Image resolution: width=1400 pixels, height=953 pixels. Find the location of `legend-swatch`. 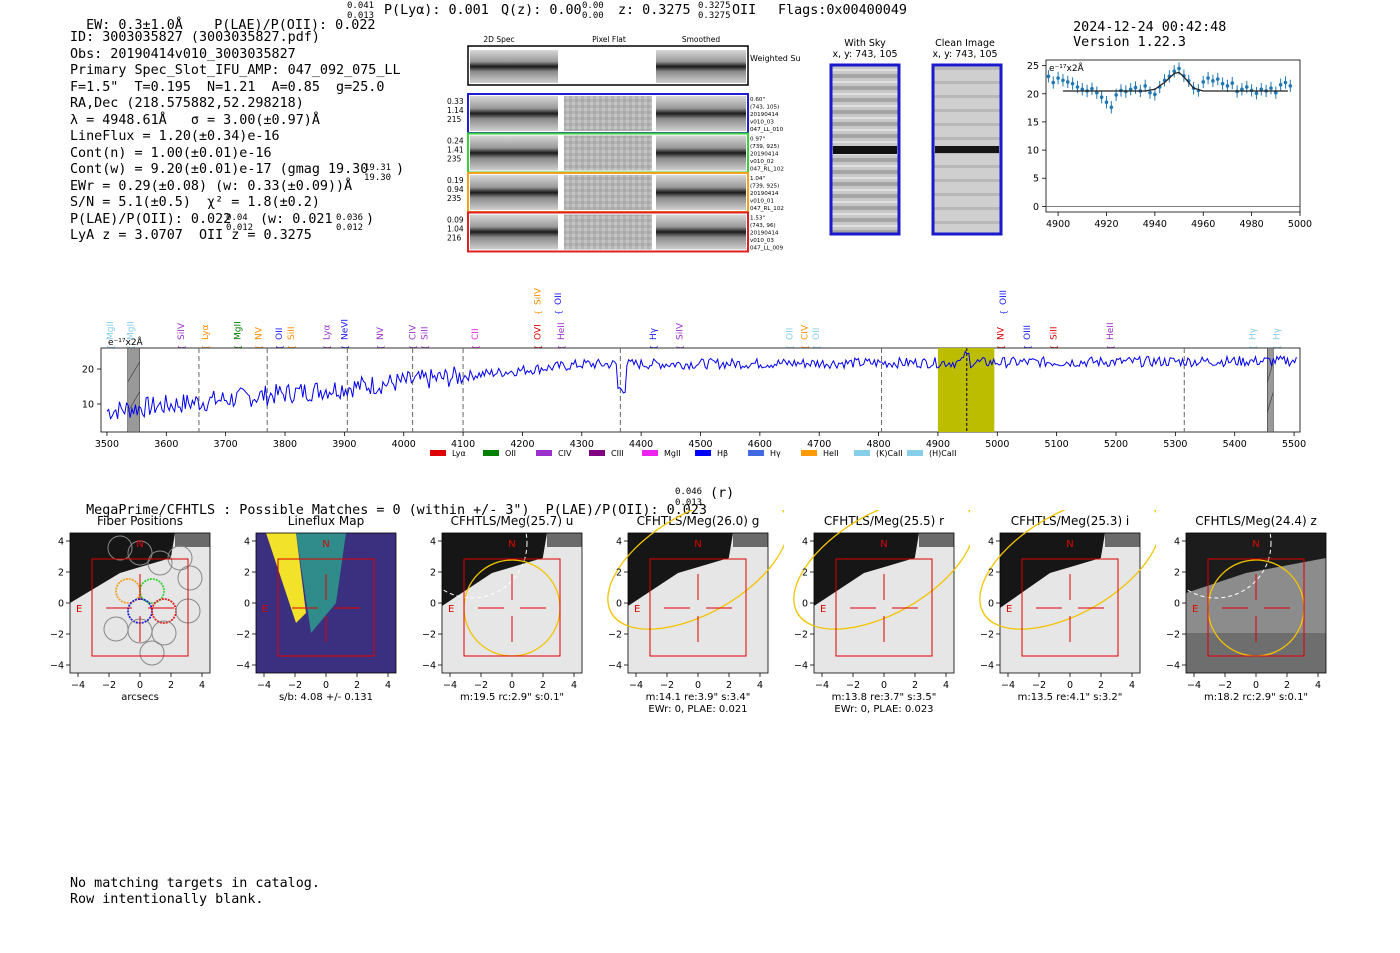

legend-swatch is located at coordinates (703, 453).